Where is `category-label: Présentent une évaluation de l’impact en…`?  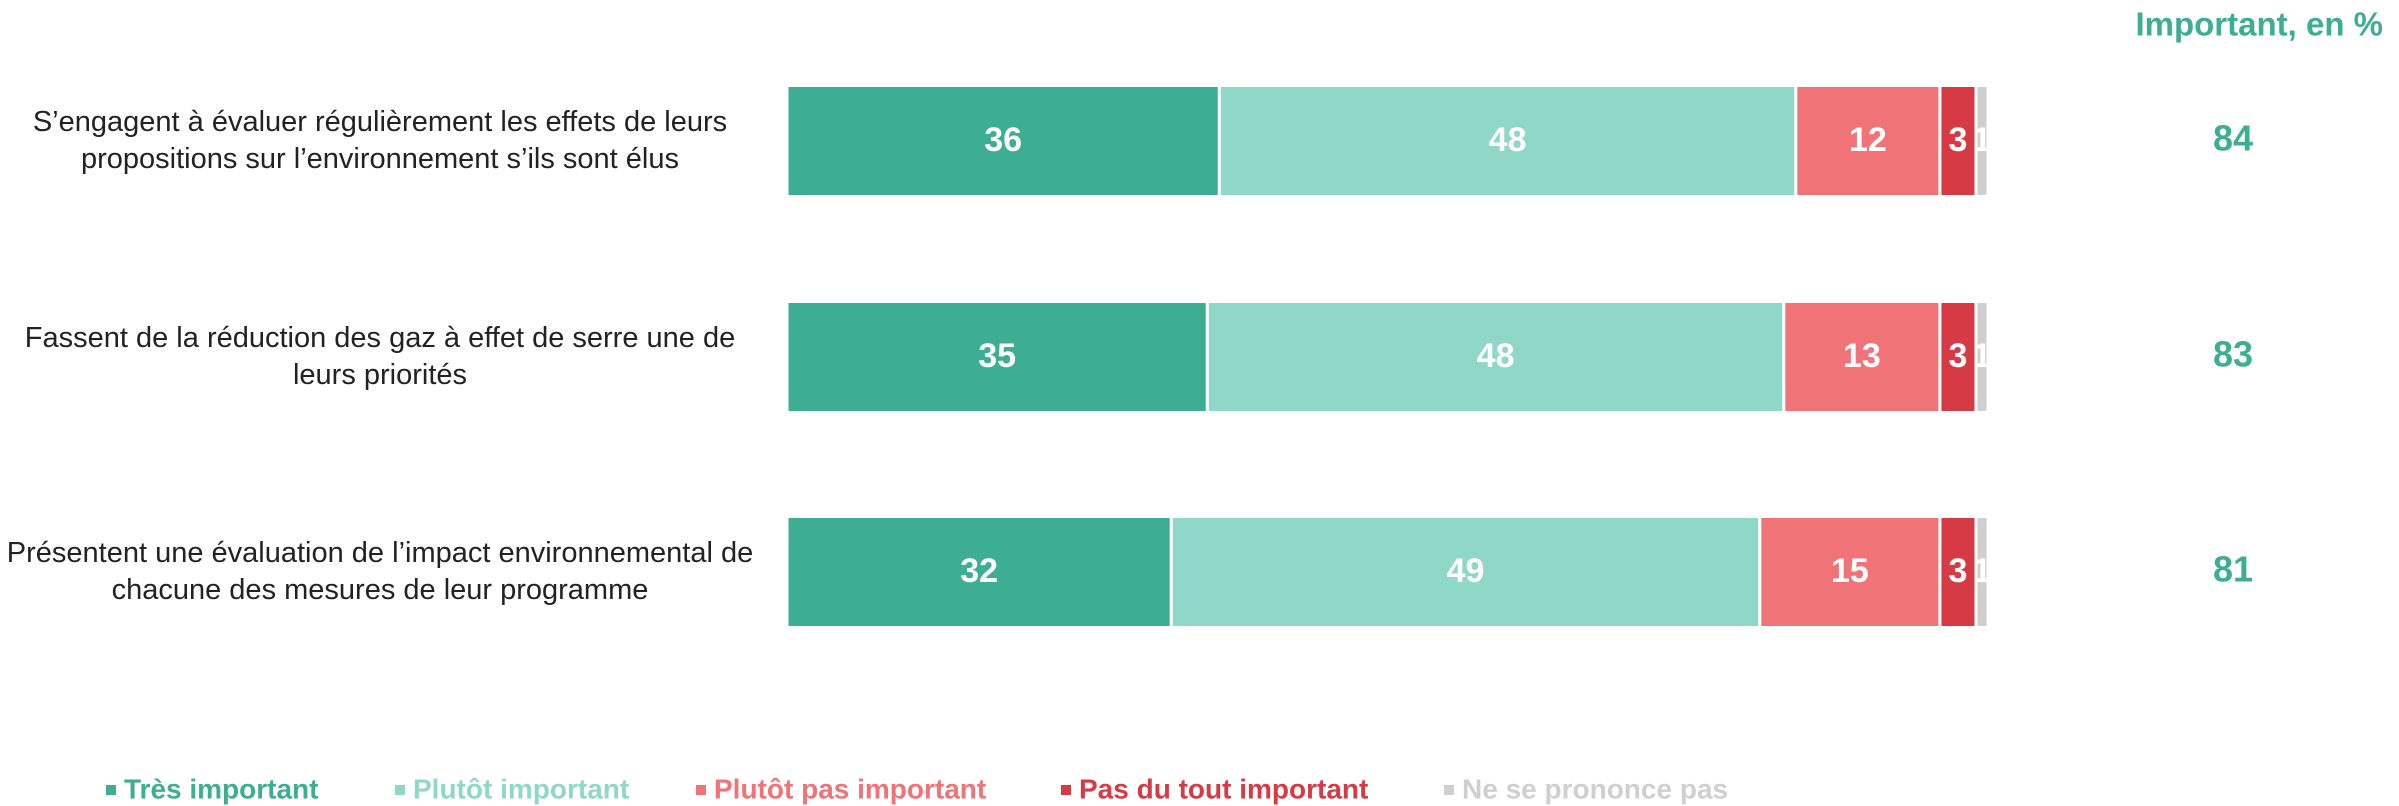
category-label: Présentent une évaluation de l’impact en… is located at coordinates (380, 571).